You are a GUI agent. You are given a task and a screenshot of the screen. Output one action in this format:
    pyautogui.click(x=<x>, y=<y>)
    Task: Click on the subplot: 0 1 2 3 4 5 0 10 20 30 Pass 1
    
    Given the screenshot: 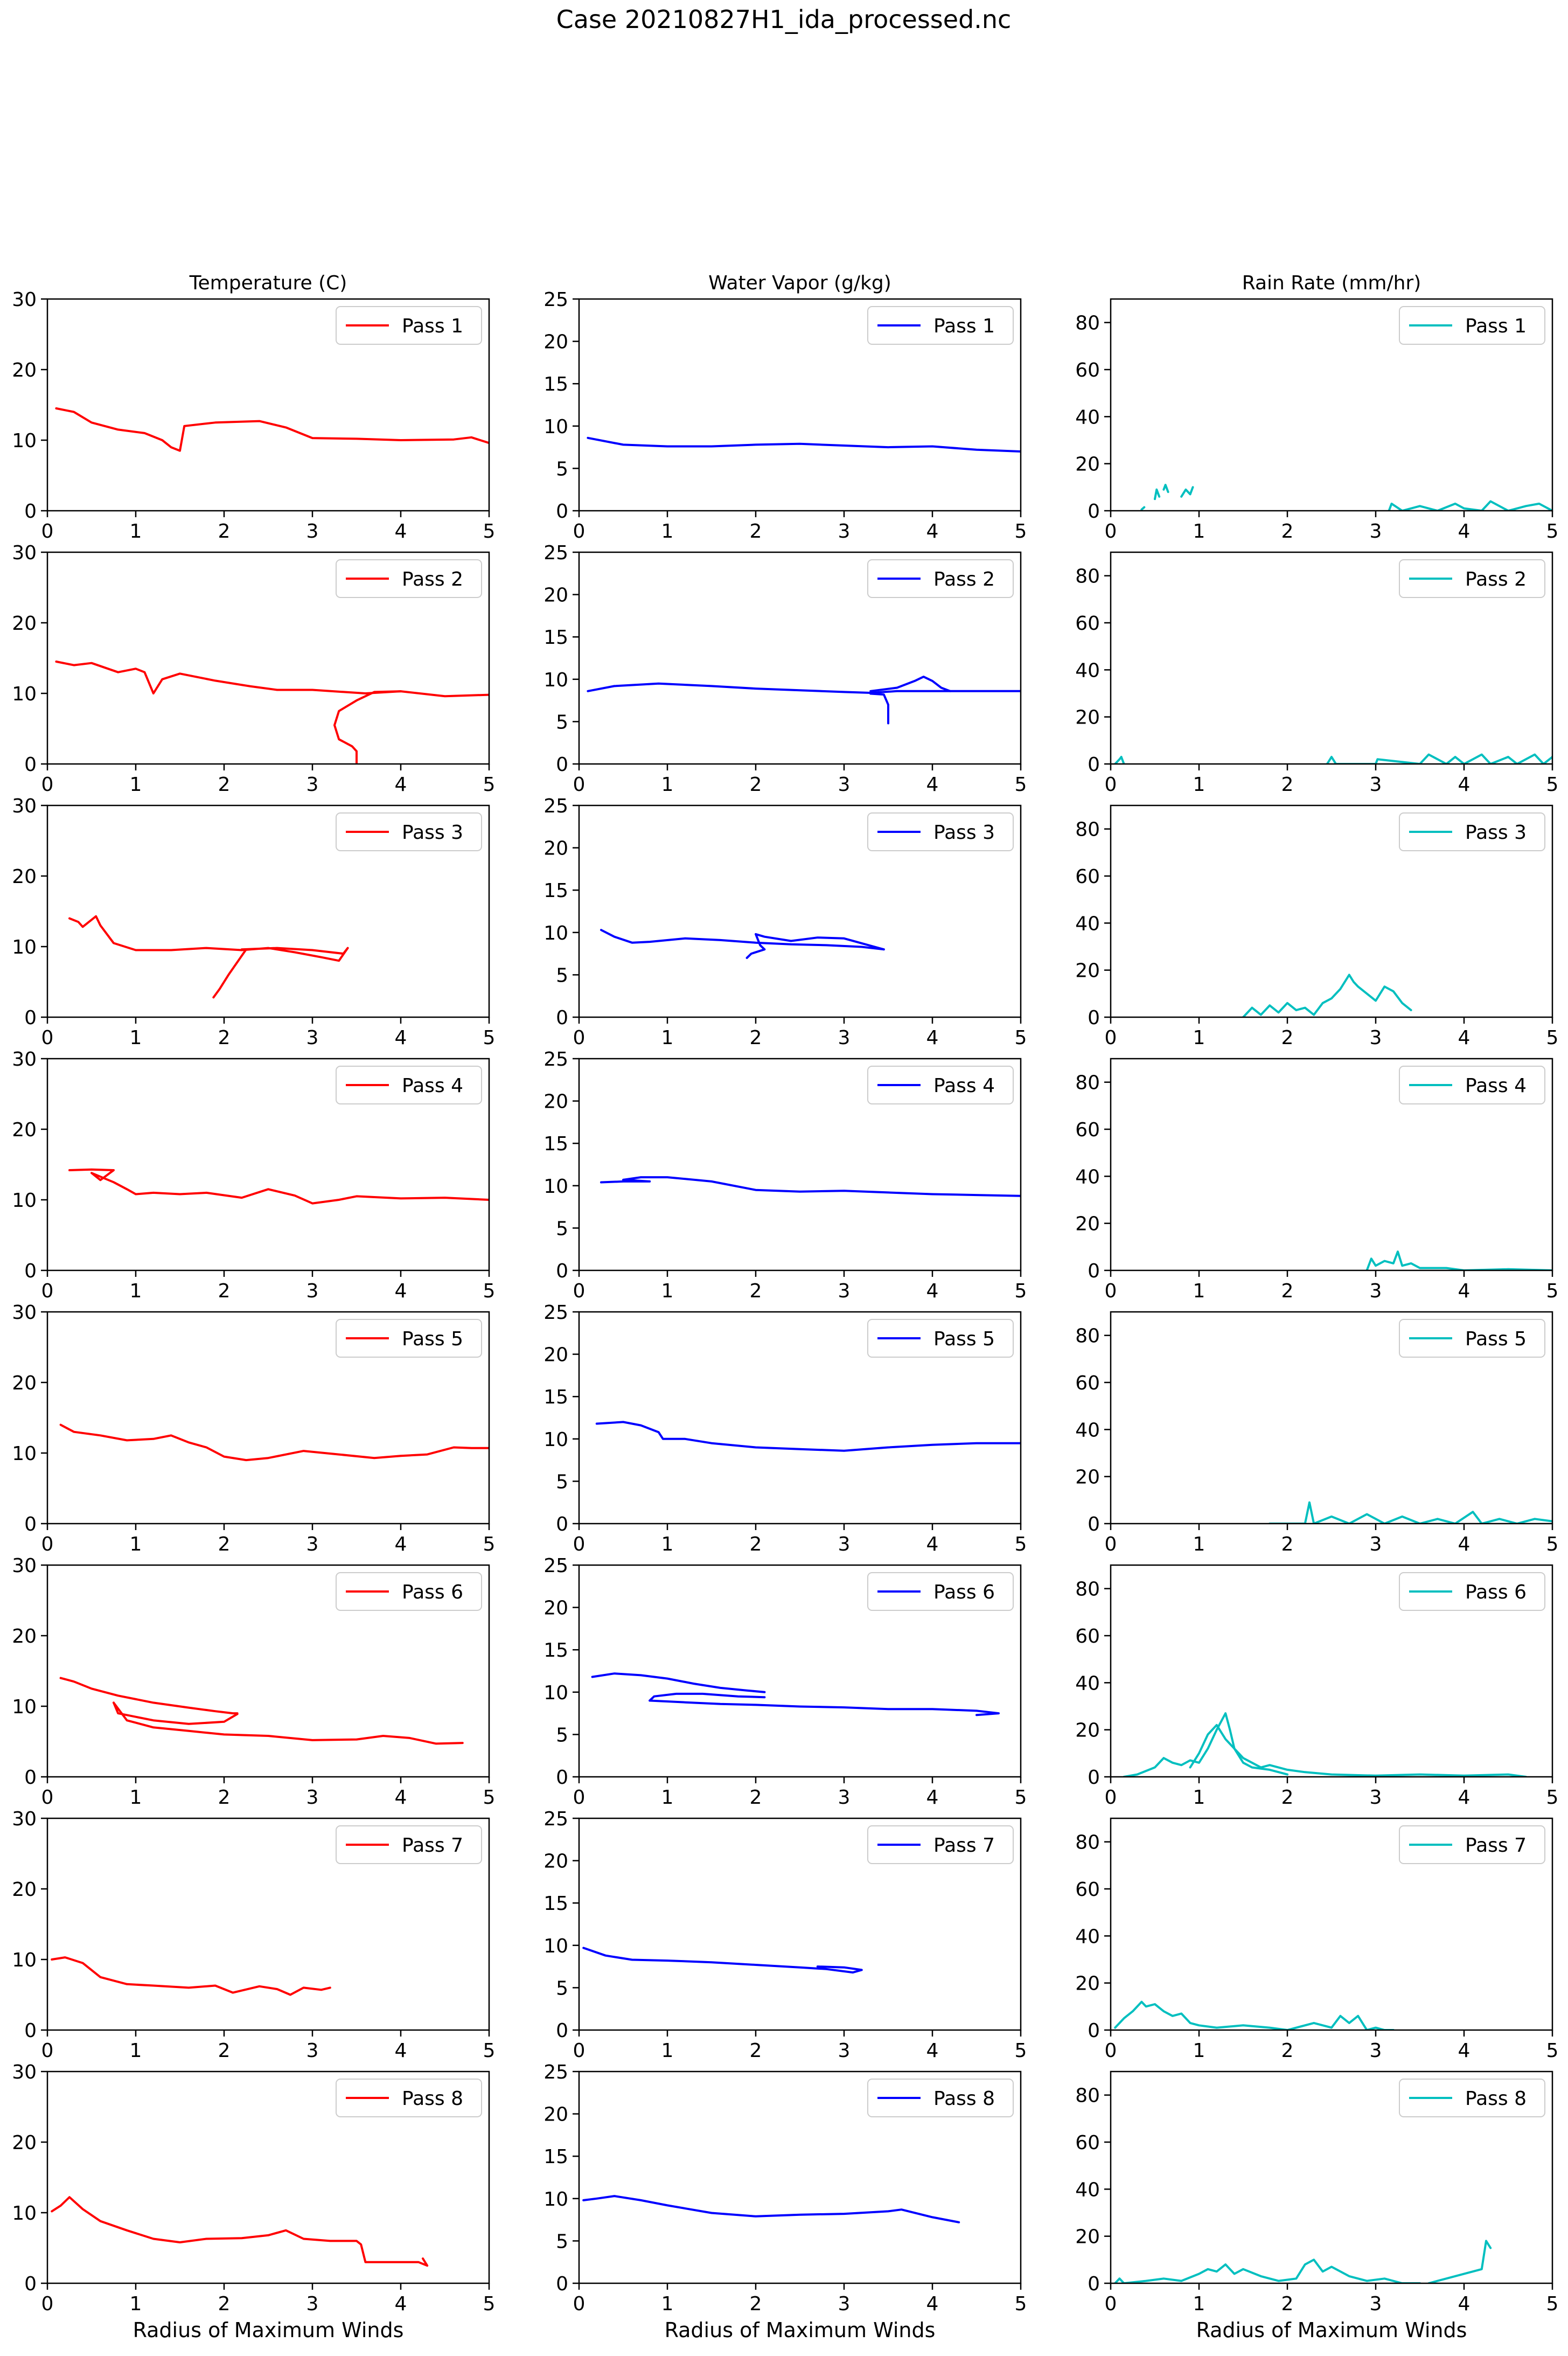 What is the action you would take?
    pyautogui.click(x=253, y=416)
    